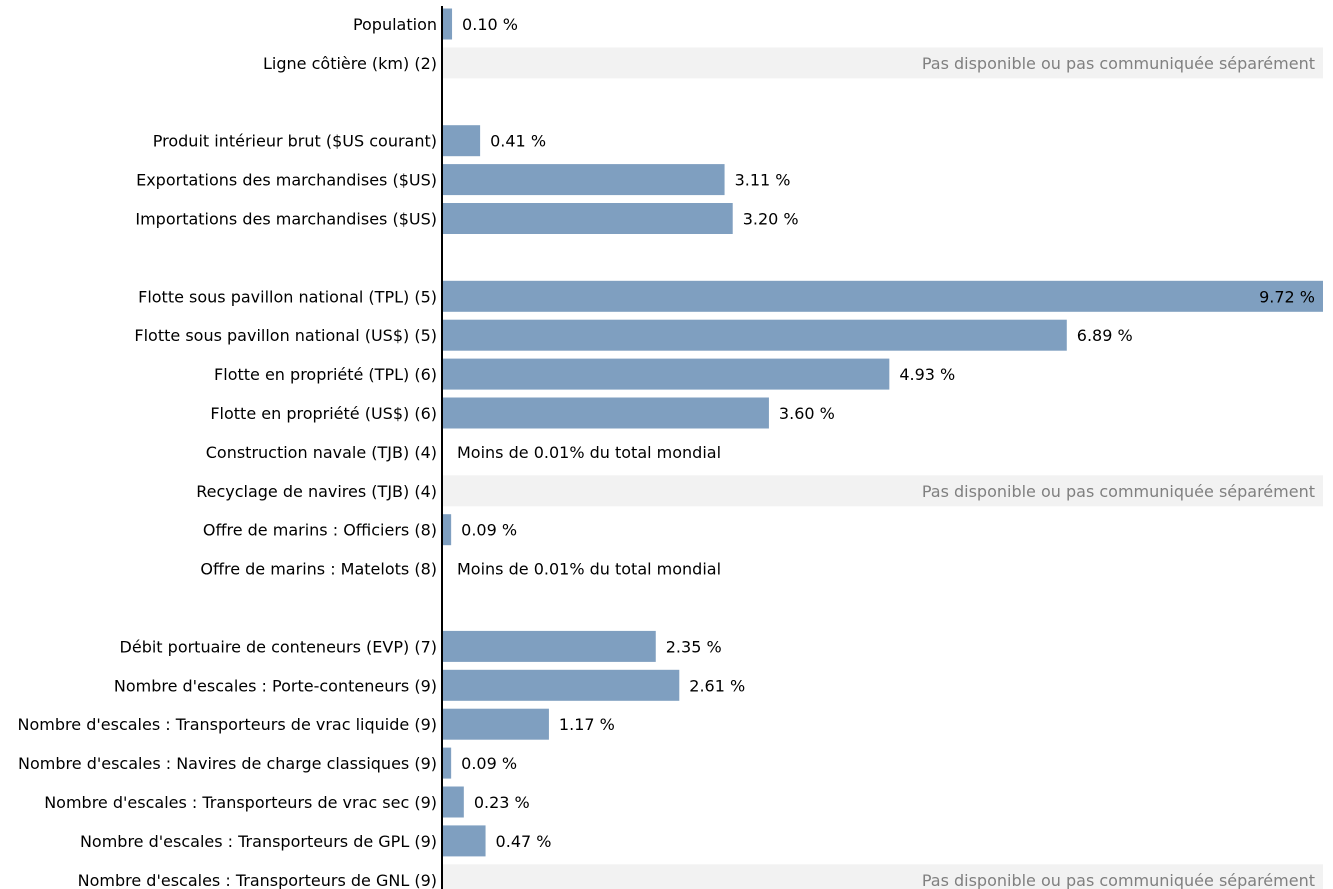  Describe the element at coordinates (717, 685) in the screenshot. I see `data-label: 2.61 %` at that location.